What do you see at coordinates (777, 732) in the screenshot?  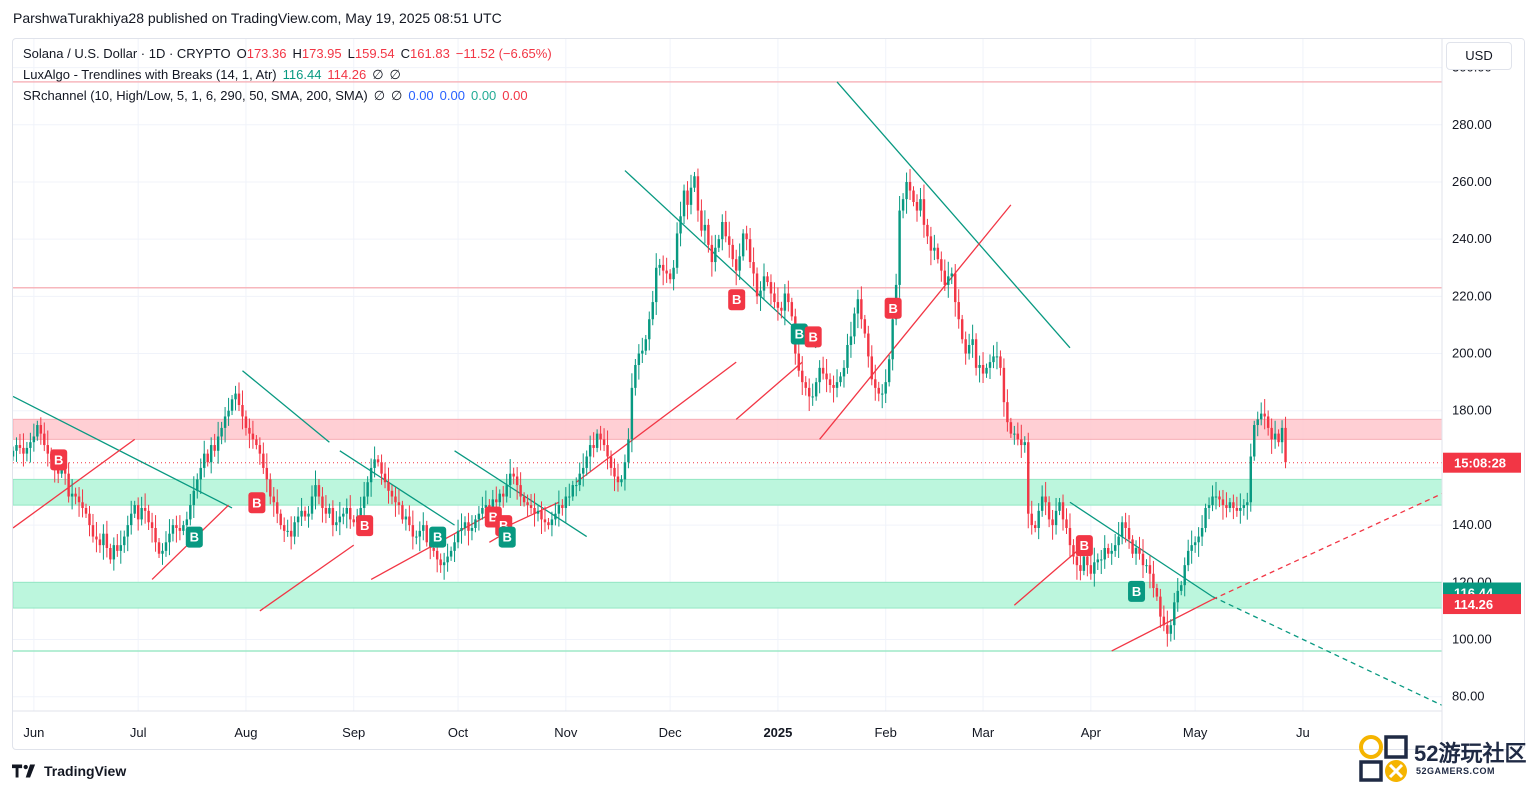 I see `time-tick-label: 2025` at bounding box center [777, 732].